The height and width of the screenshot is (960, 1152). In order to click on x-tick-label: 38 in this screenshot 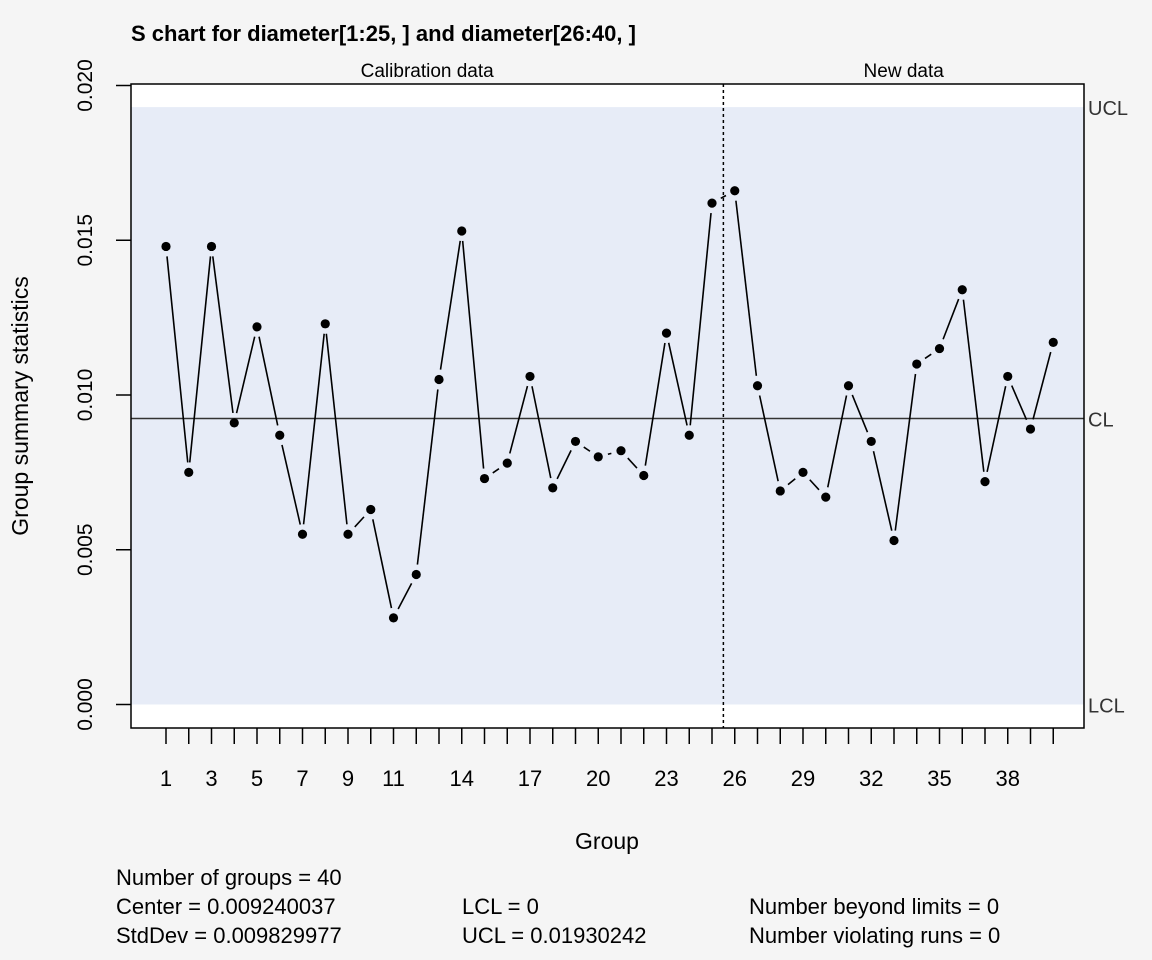, I will do `click(1008, 778)`.